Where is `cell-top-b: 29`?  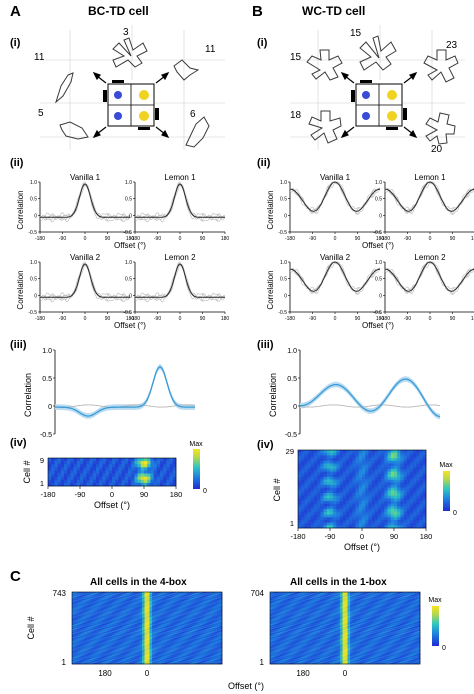 cell-top-b: 29 is located at coordinates (290, 451).